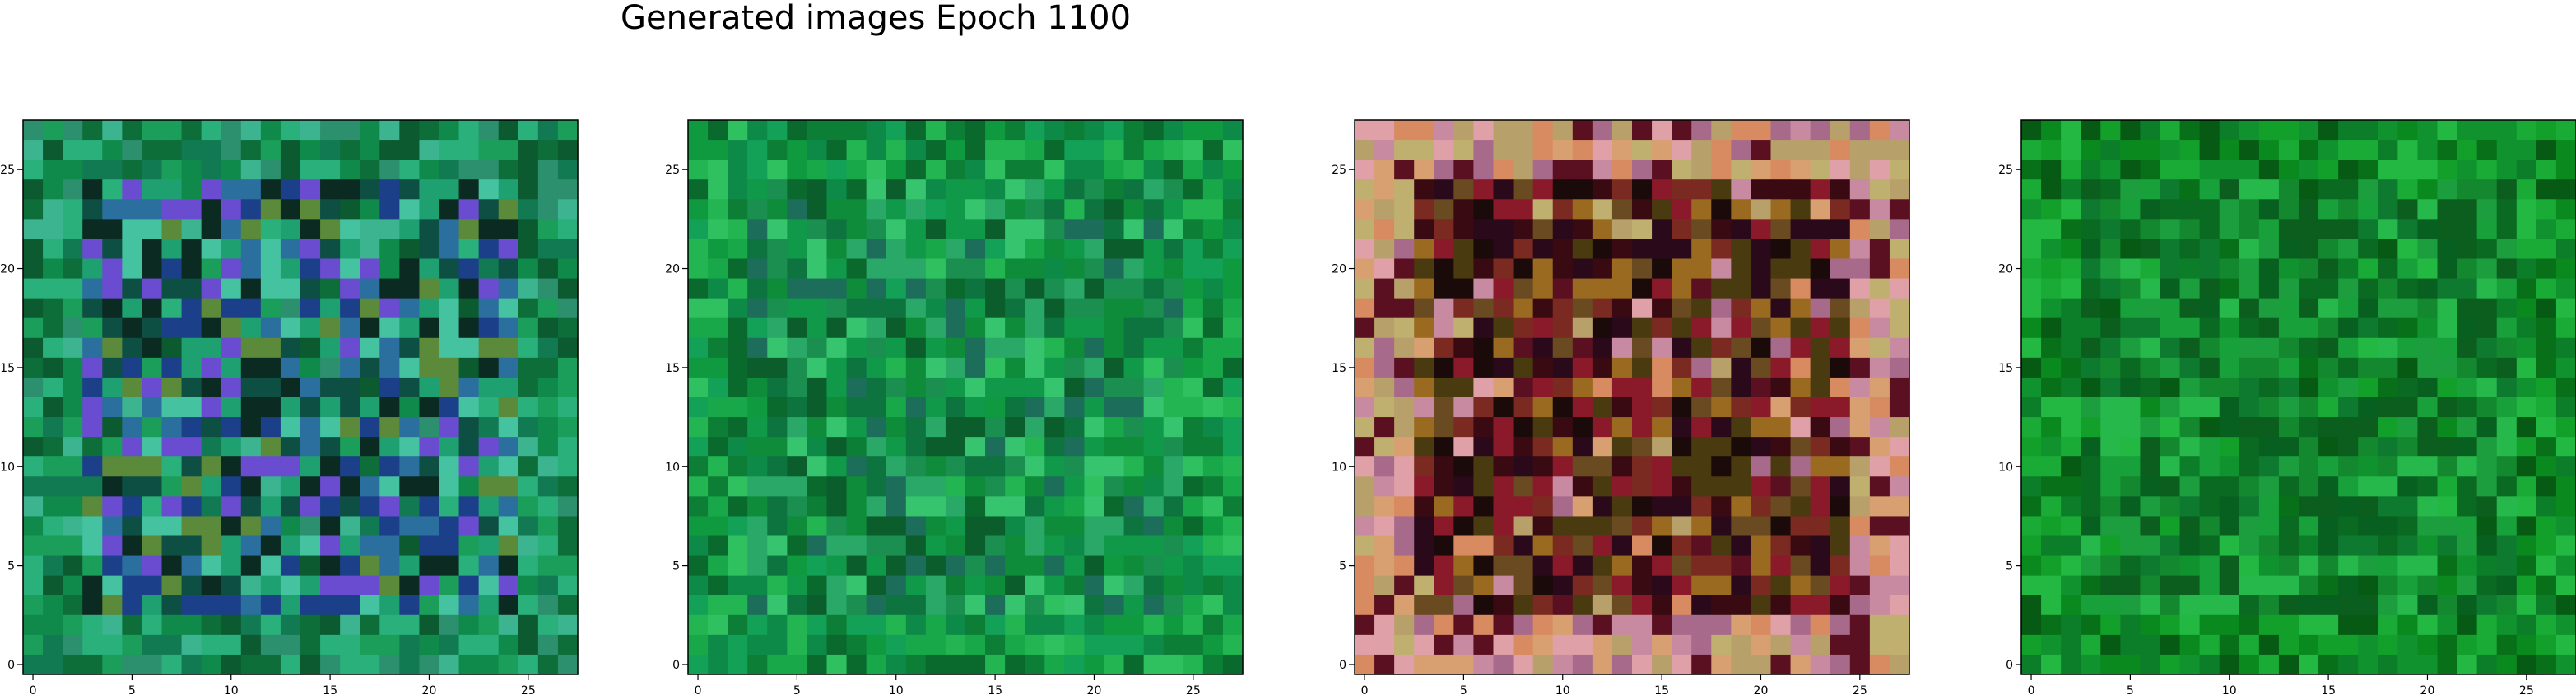 The image size is (2576, 695). I want to click on x-tick-label: 25, so click(1860, 689).